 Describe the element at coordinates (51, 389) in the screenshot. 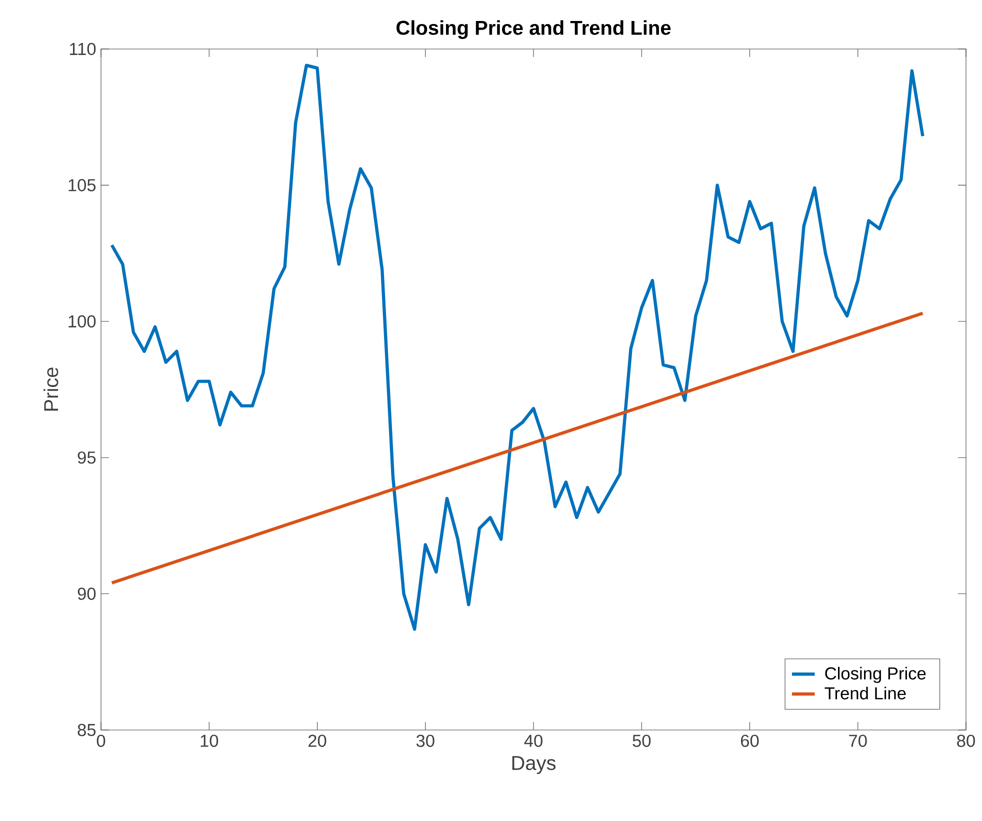

I see `y-axis-title: Price` at that location.